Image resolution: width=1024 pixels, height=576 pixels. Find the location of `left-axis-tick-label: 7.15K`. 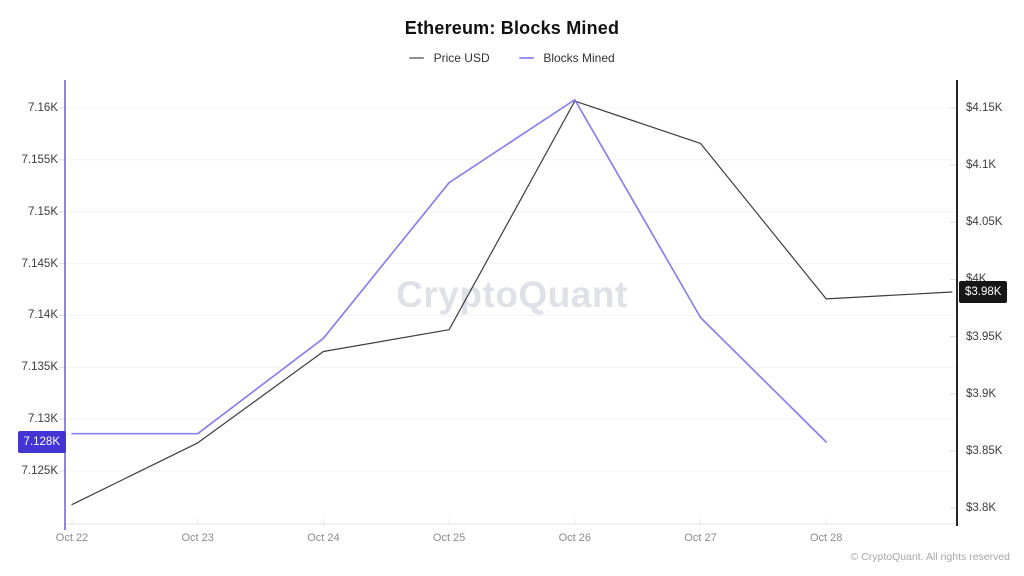

left-axis-tick-label: 7.15K is located at coordinates (42, 211).